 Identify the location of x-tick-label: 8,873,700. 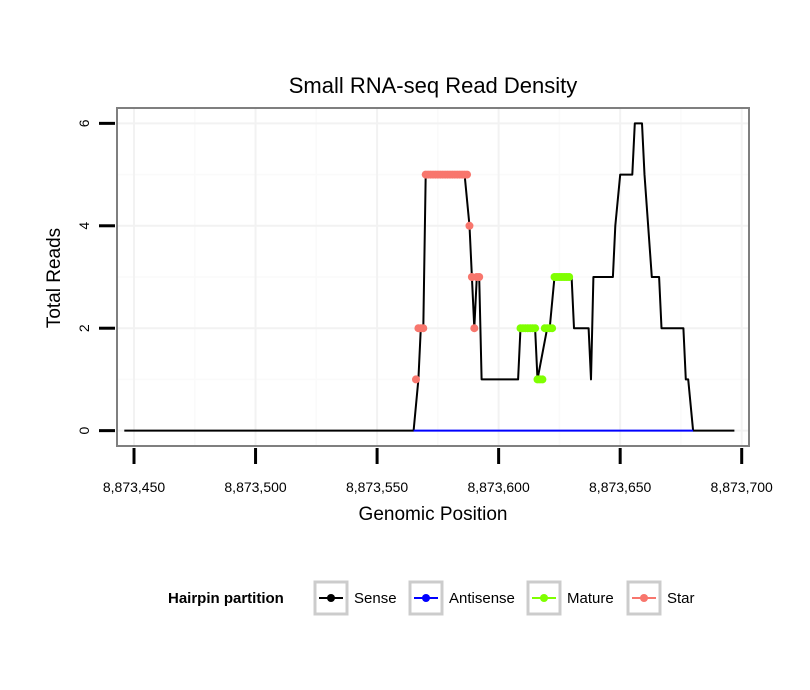
(742, 487).